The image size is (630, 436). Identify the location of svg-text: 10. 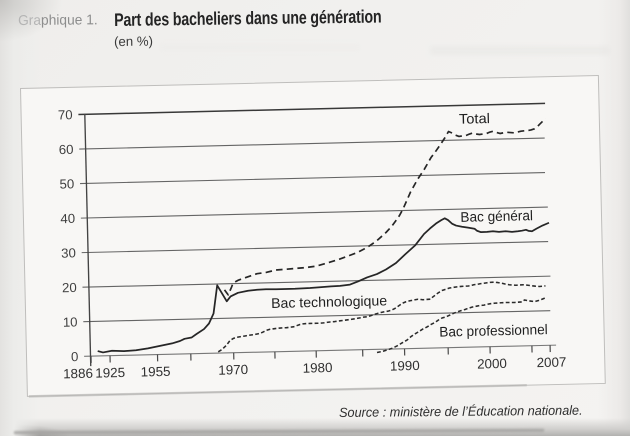
(70, 321).